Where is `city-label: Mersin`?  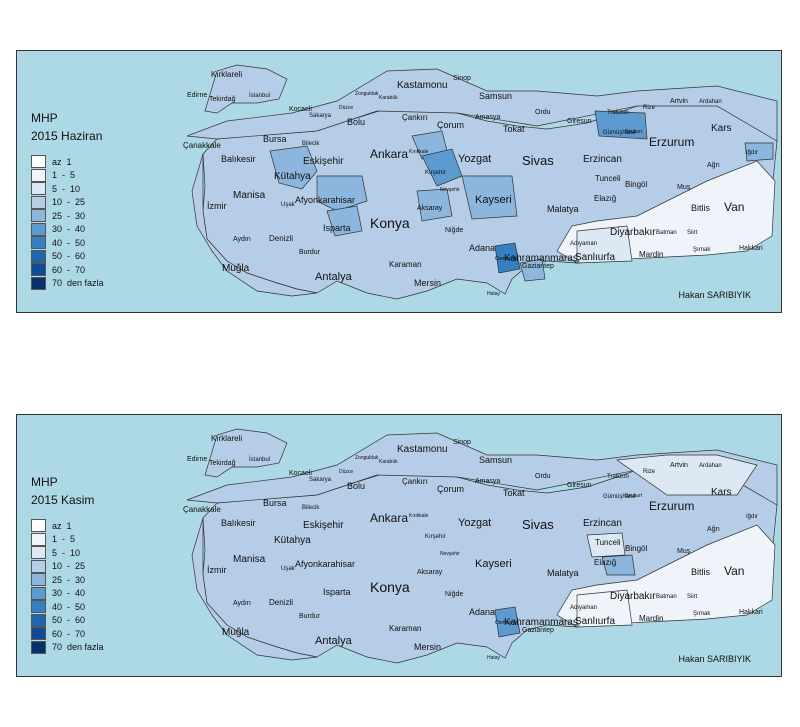 city-label: Mersin is located at coordinates (427, 283).